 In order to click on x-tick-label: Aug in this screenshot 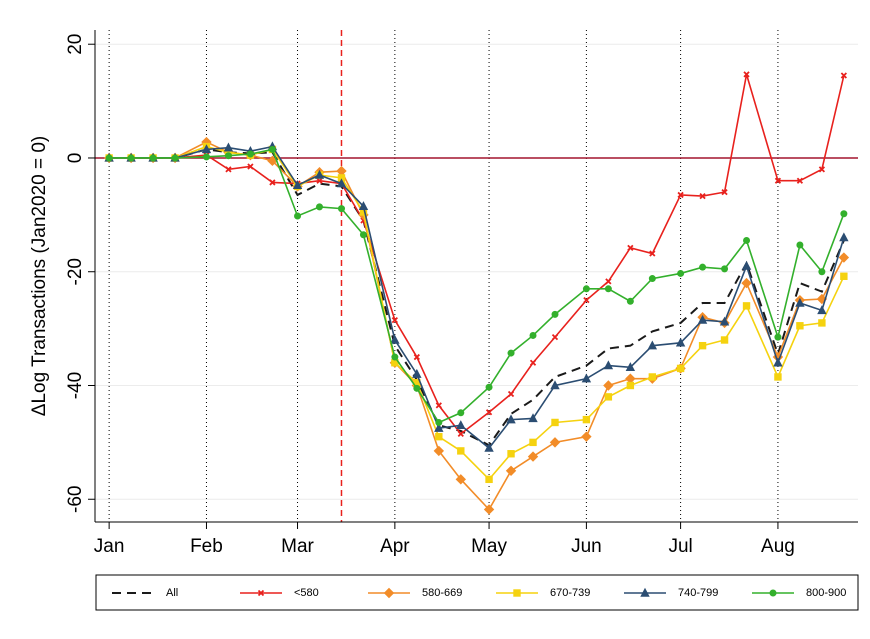, I will do `click(778, 546)`.